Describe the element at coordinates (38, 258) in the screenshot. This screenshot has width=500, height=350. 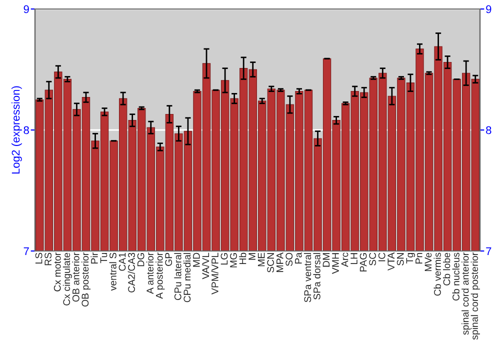
I see `x-tick-label: LS` at that location.